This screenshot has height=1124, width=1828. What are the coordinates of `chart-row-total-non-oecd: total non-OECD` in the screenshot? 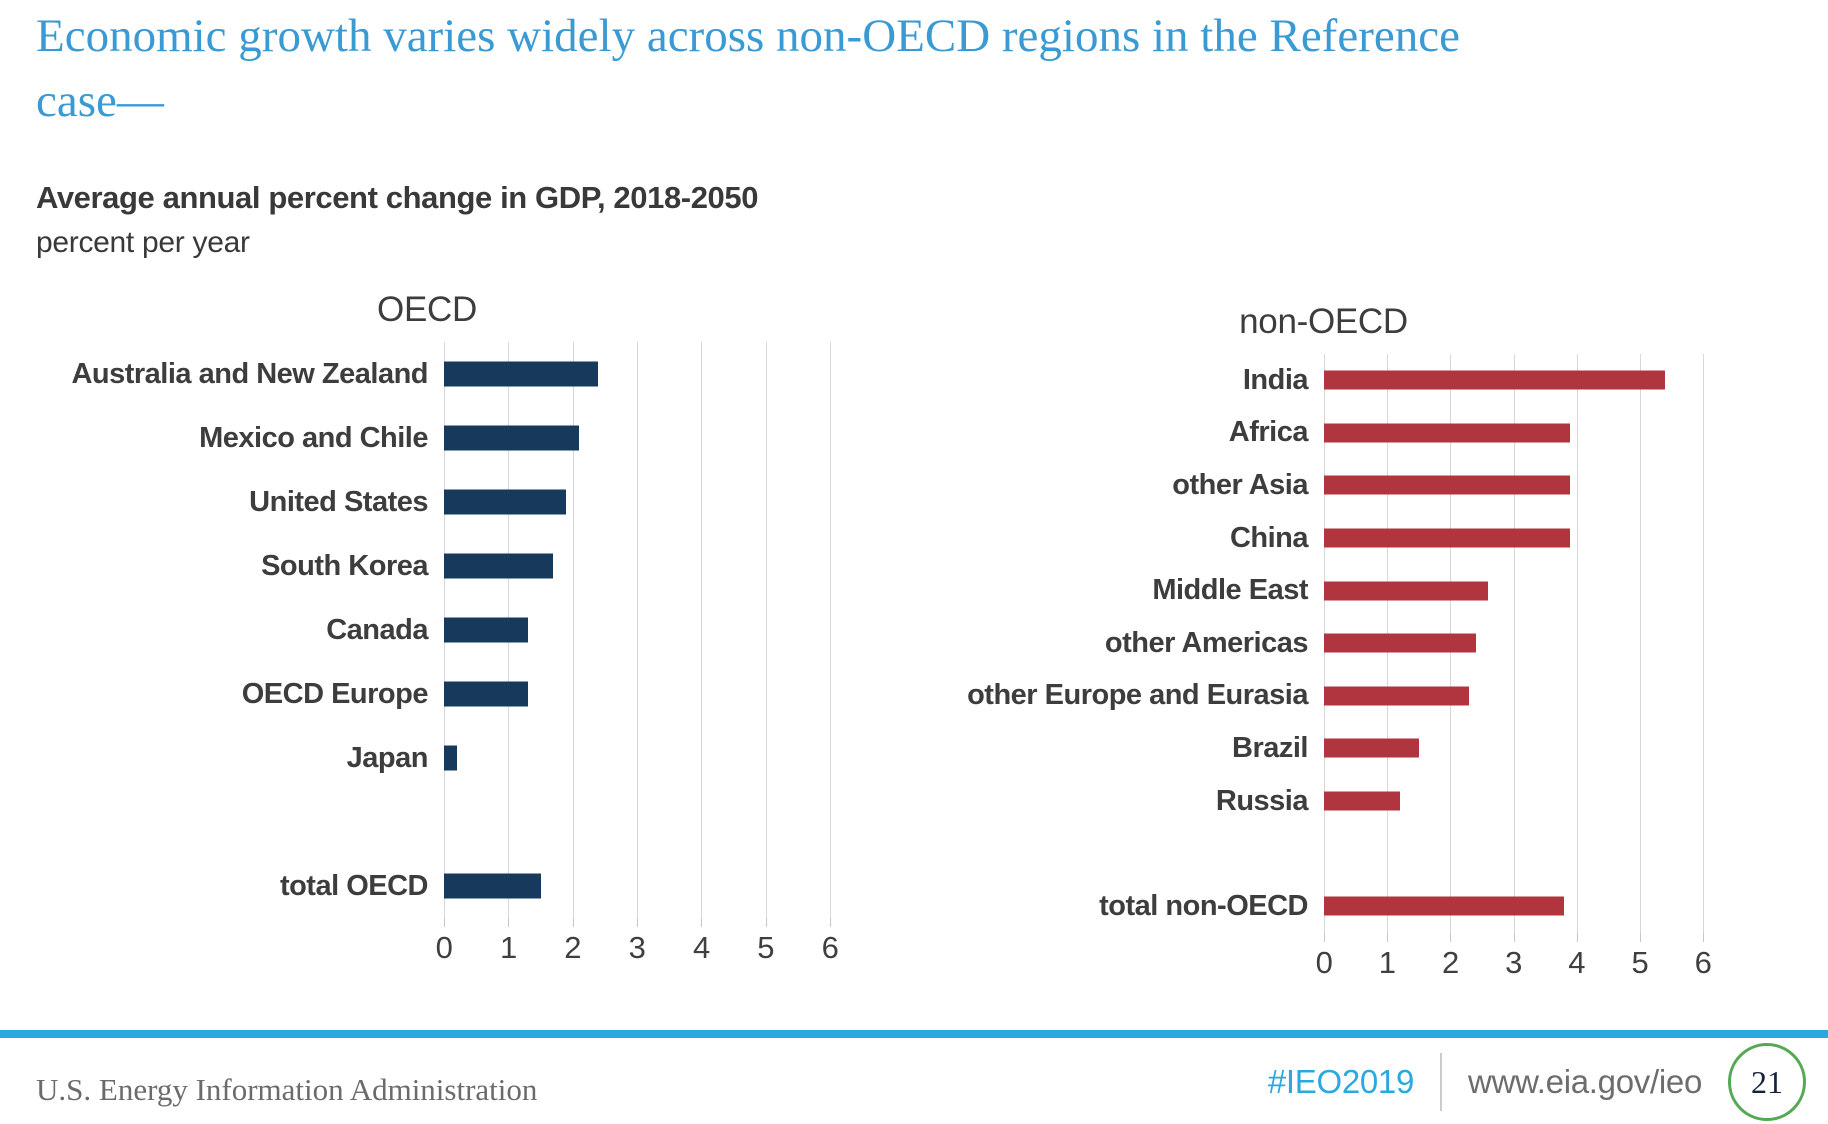 It's located at (1323, 906).